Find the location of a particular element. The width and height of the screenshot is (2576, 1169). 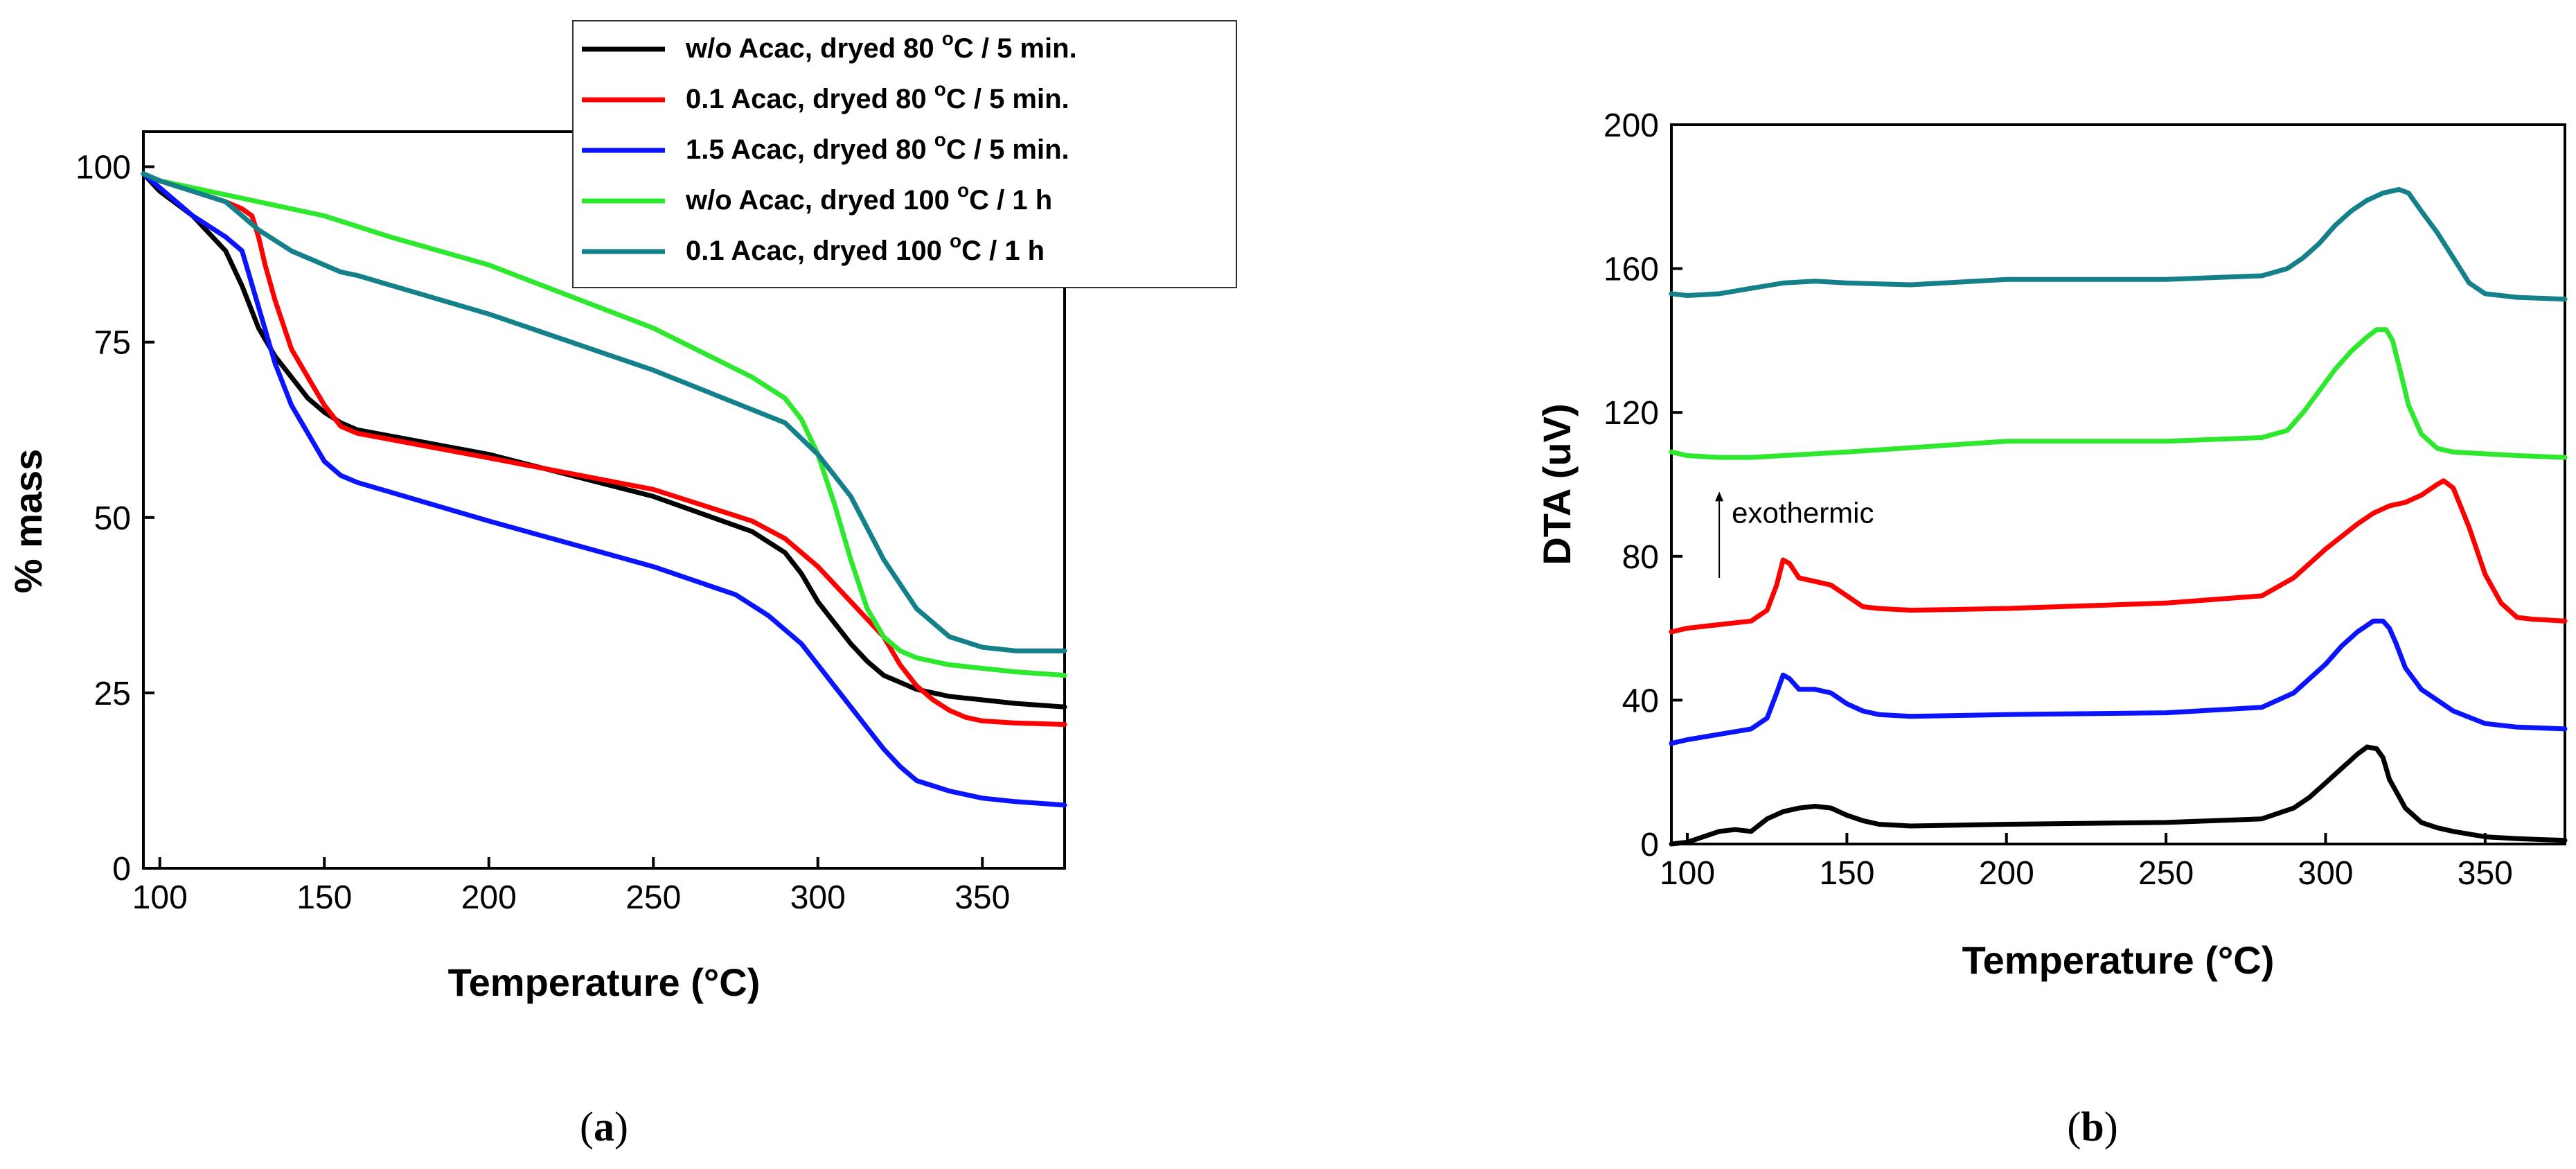

y-tick-label: 200 is located at coordinates (1631, 125).